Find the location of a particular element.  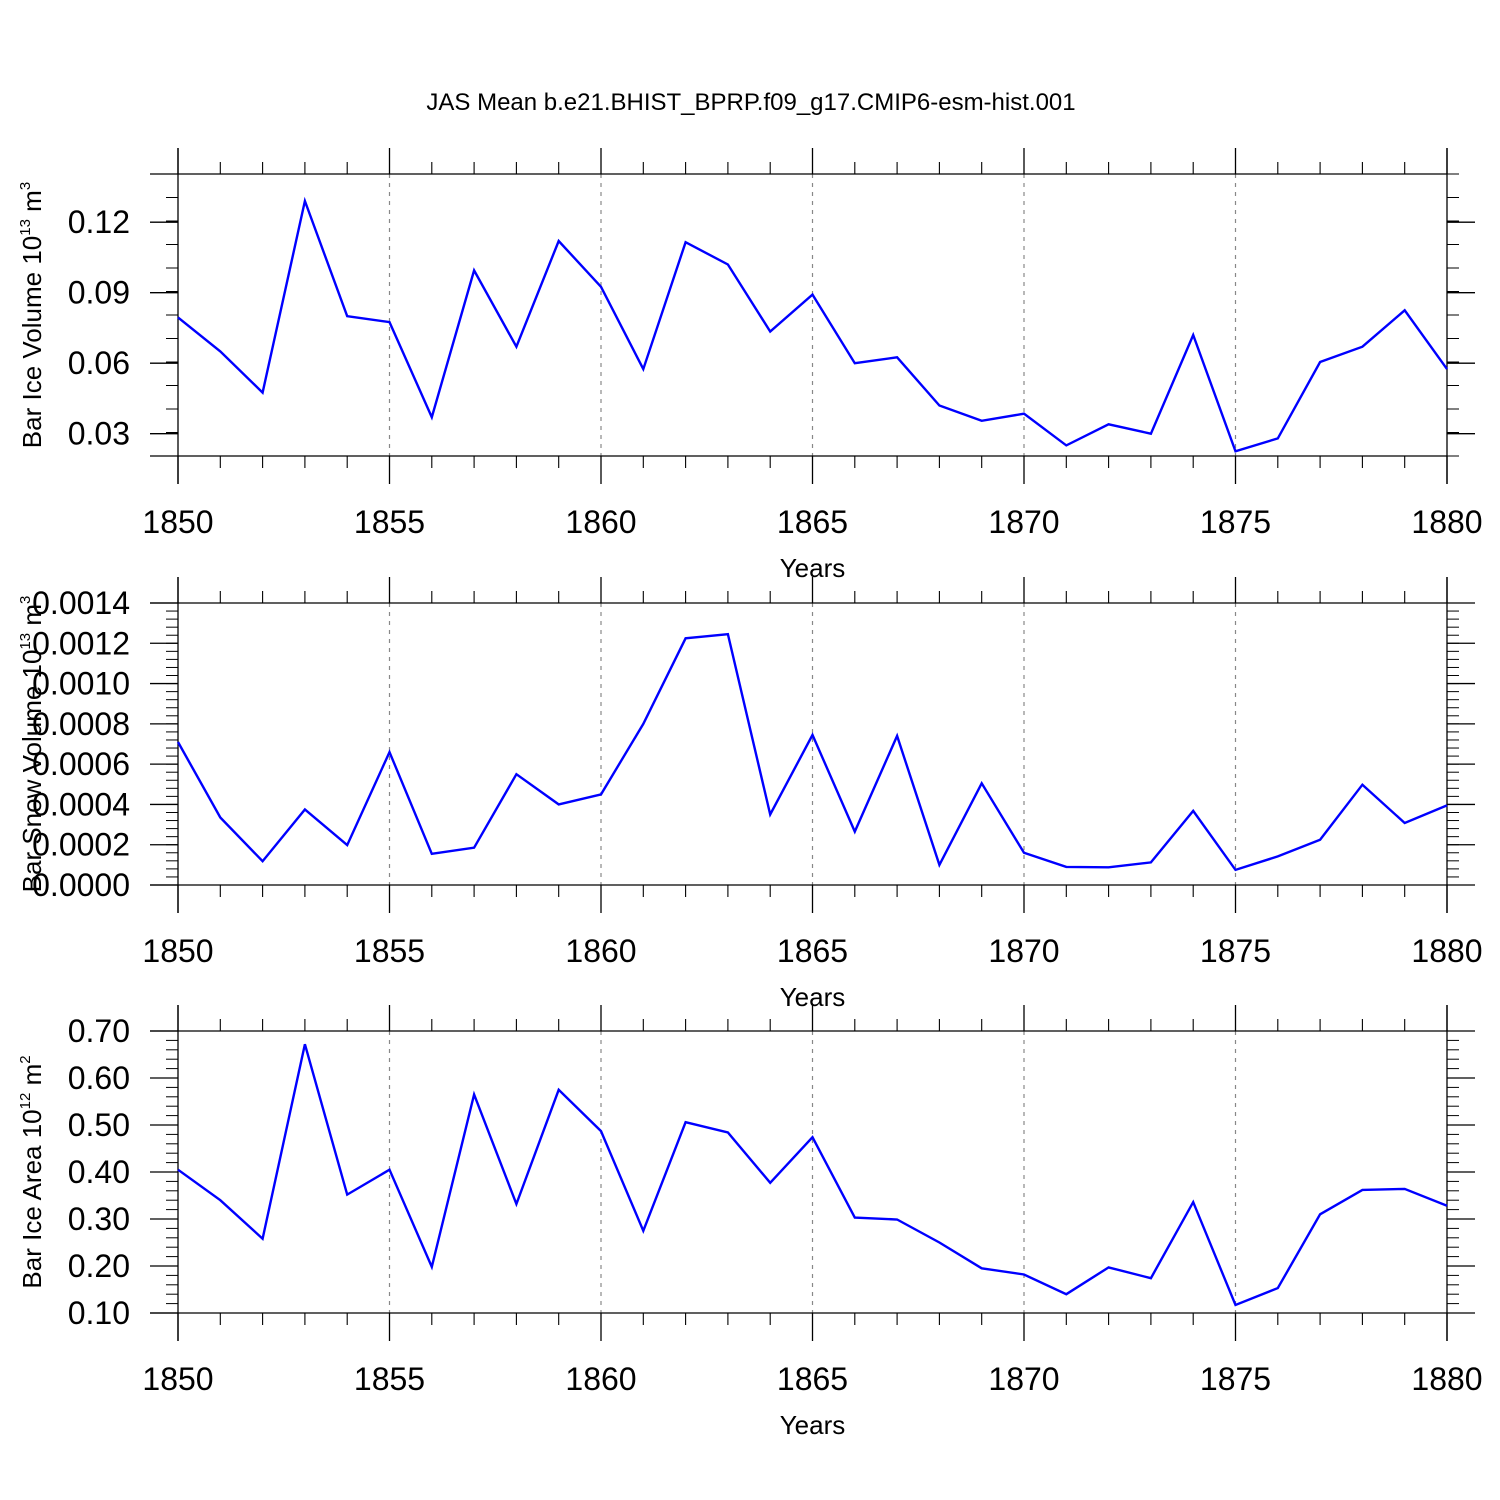

y-tick-label: 0.10 is located at coordinates (99, 1313).